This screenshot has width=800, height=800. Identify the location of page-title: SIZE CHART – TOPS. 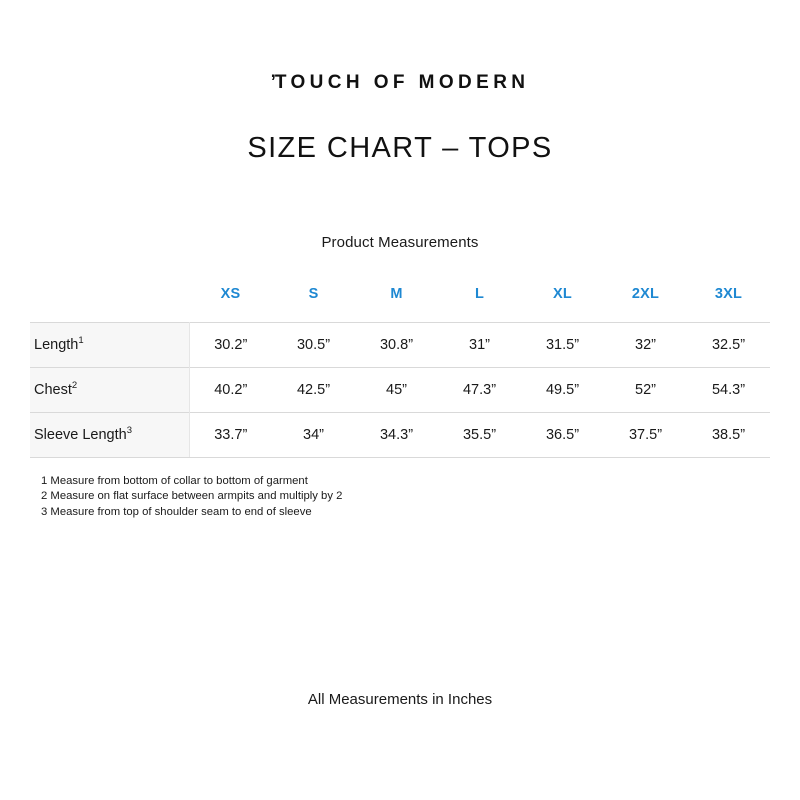
(400, 148).